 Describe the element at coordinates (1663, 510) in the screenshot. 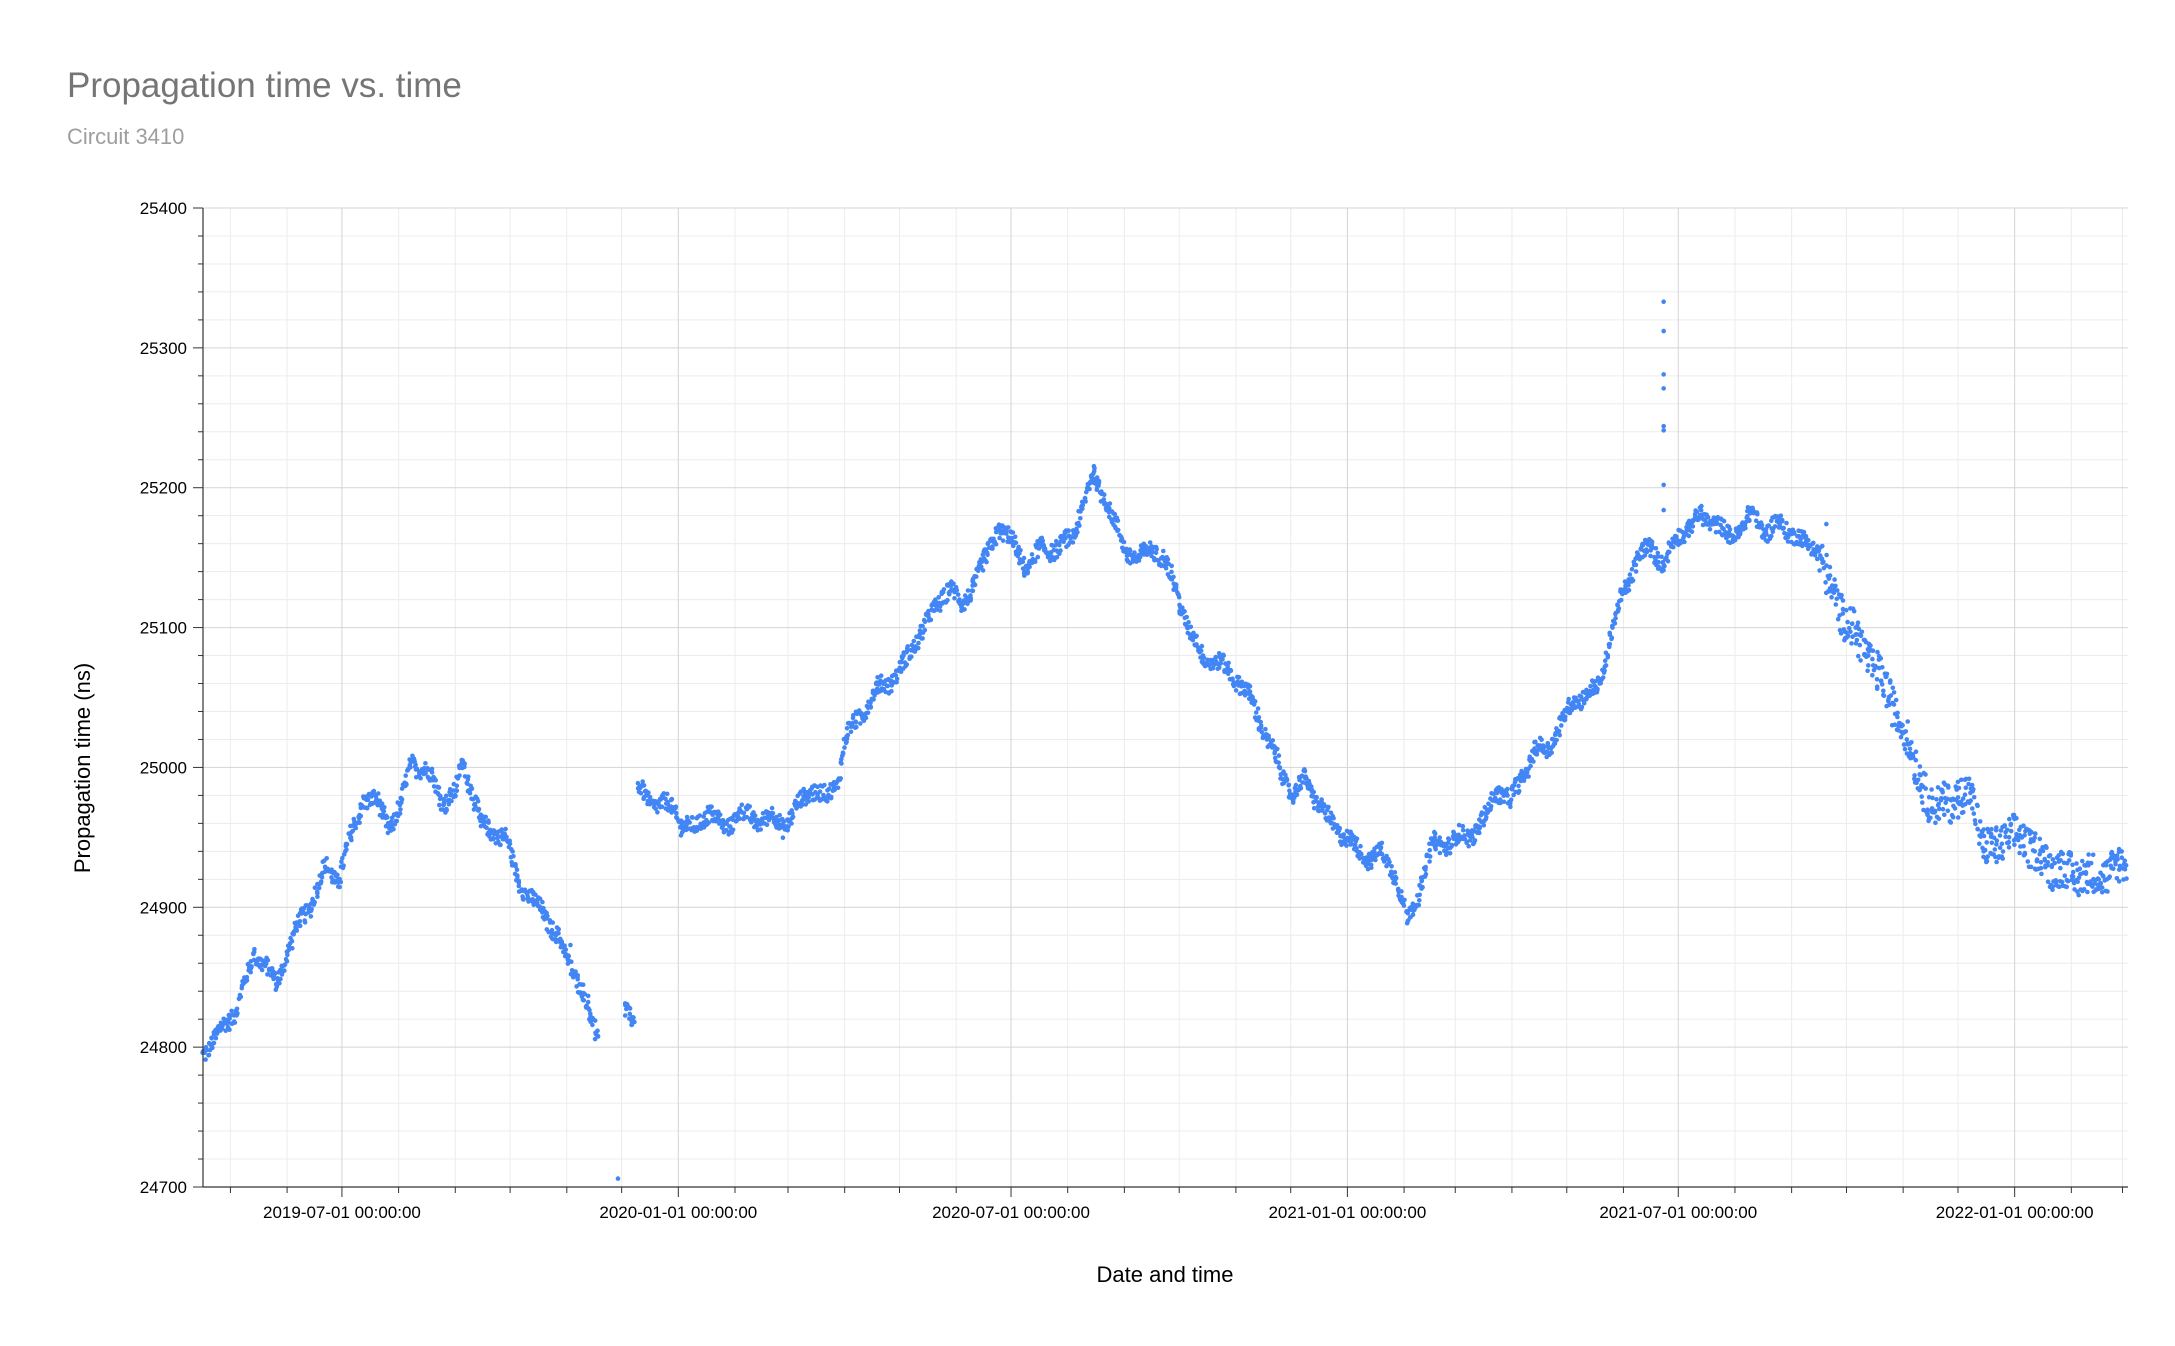

I see `outlier-point` at that location.